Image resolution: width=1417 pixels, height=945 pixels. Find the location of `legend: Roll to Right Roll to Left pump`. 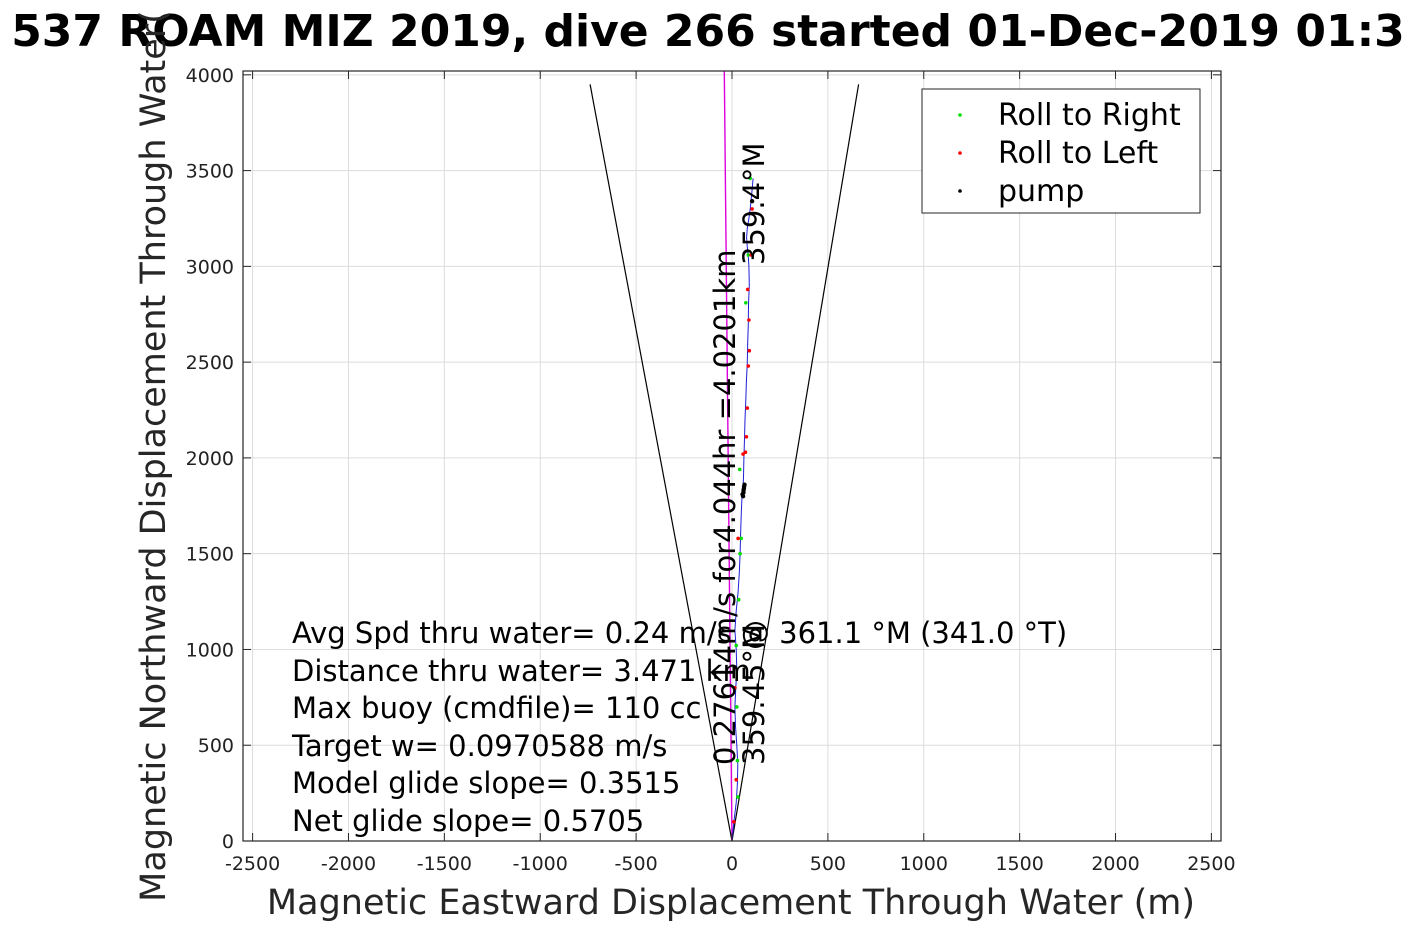

legend: Roll to Right Roll to Left pump is located at coordinates (1061, 151).